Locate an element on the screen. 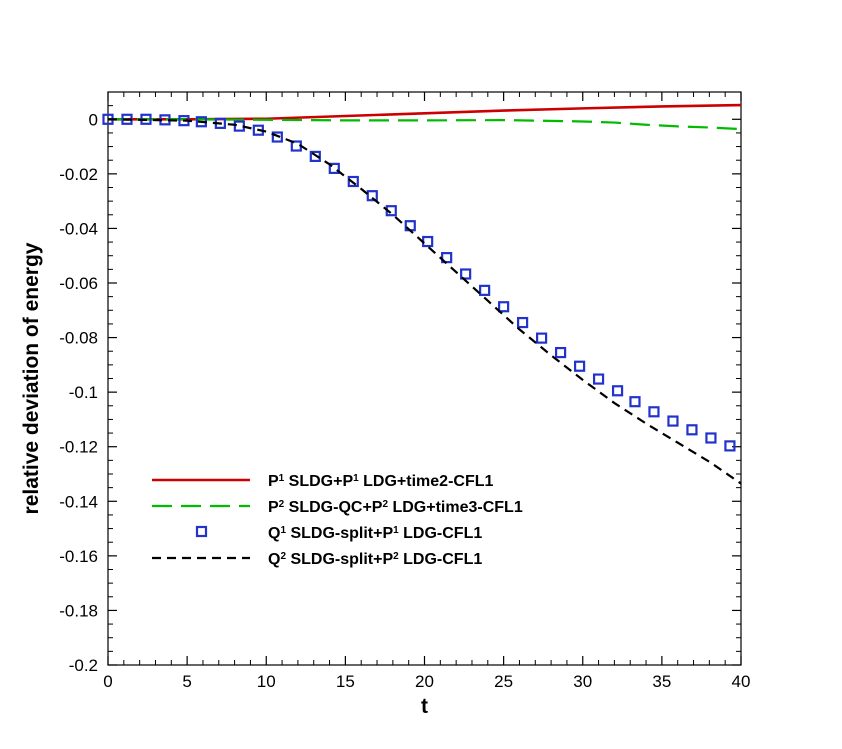 This screenshot has height=749, width=842. y-tick-label: -0.02 is located at coordinates (78, 174).